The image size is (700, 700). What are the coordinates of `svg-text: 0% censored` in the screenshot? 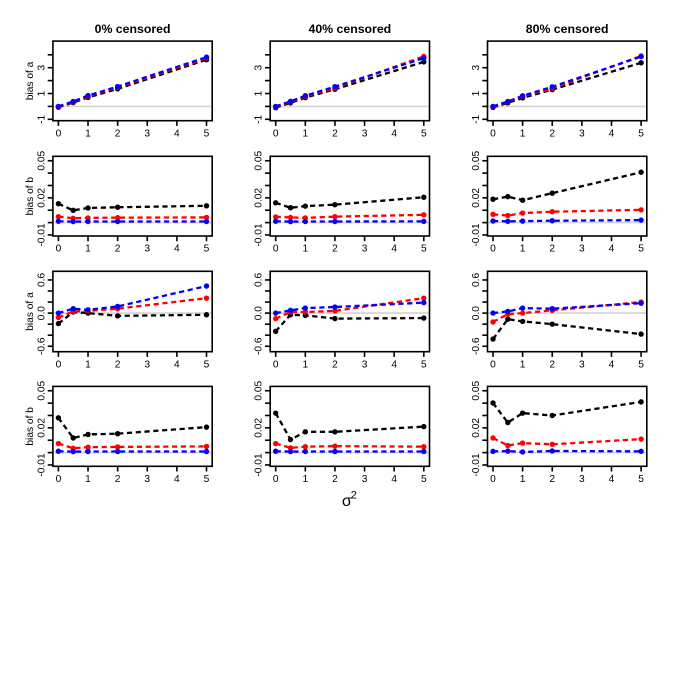 It's located at (133, 29).